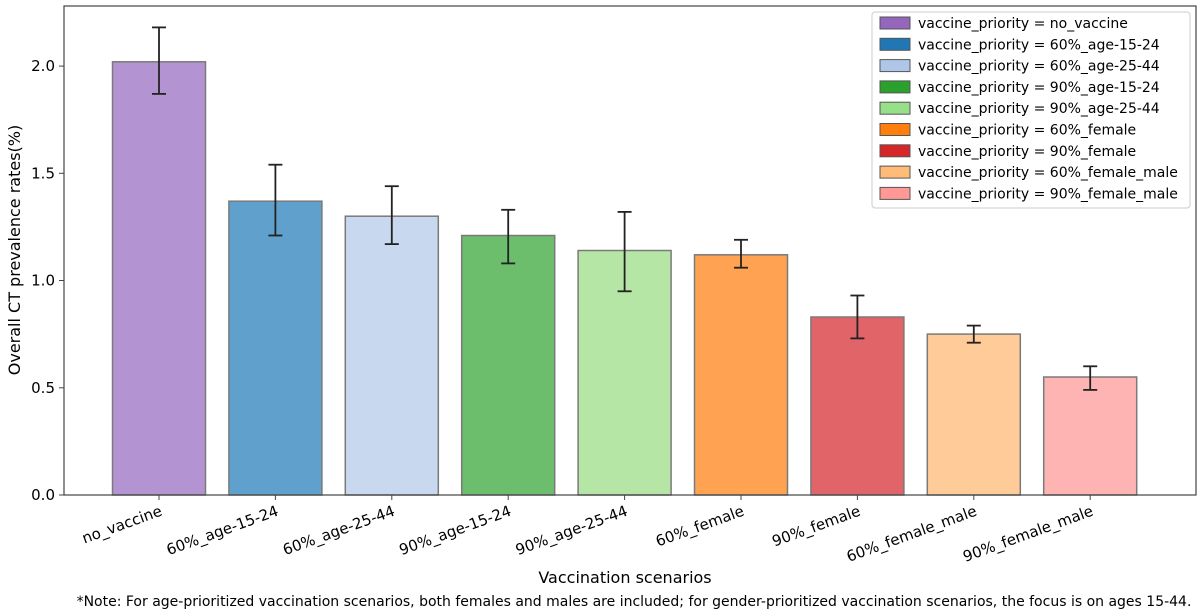 The height and width of the screenshot is (612, 1200). What do you see at coordinates (1039, 88) in the screenshot?
I see `legend-label-4: vaccine_priority = 90%_age-15-24` at bounding box center [1039, 88].